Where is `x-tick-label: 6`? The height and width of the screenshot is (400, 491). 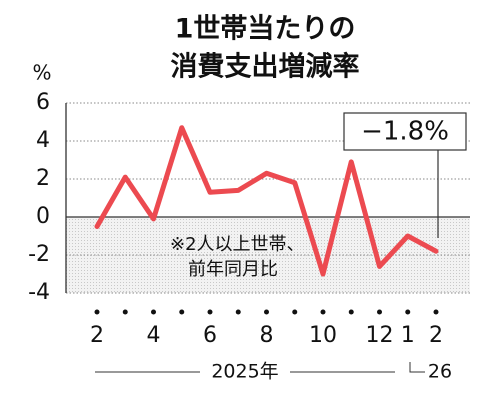 x-tick-label: 6 is located at coordinates (210, 335).